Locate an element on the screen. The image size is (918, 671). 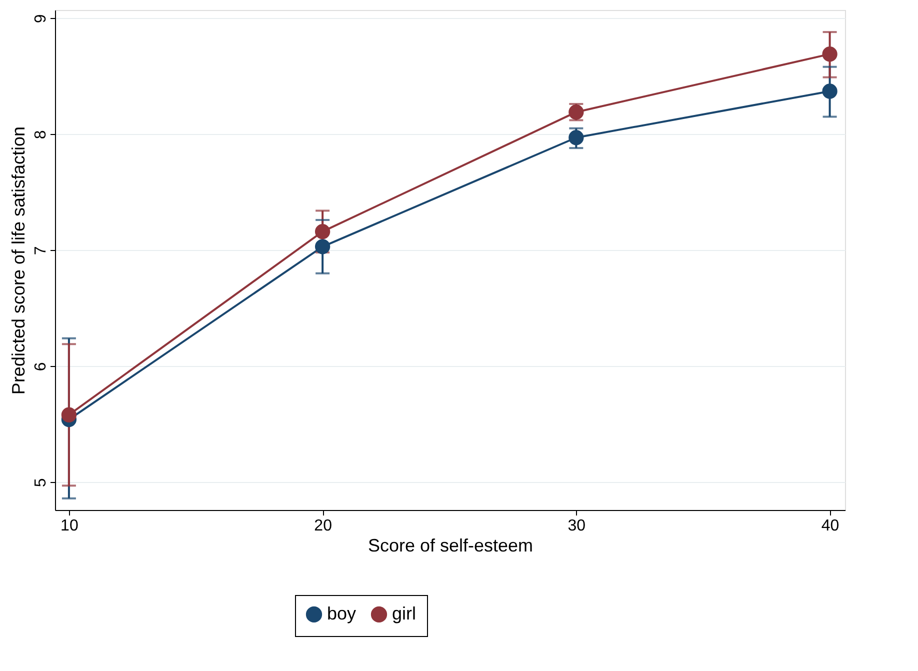
legend-label: girl is located at coordinates (404, 613).